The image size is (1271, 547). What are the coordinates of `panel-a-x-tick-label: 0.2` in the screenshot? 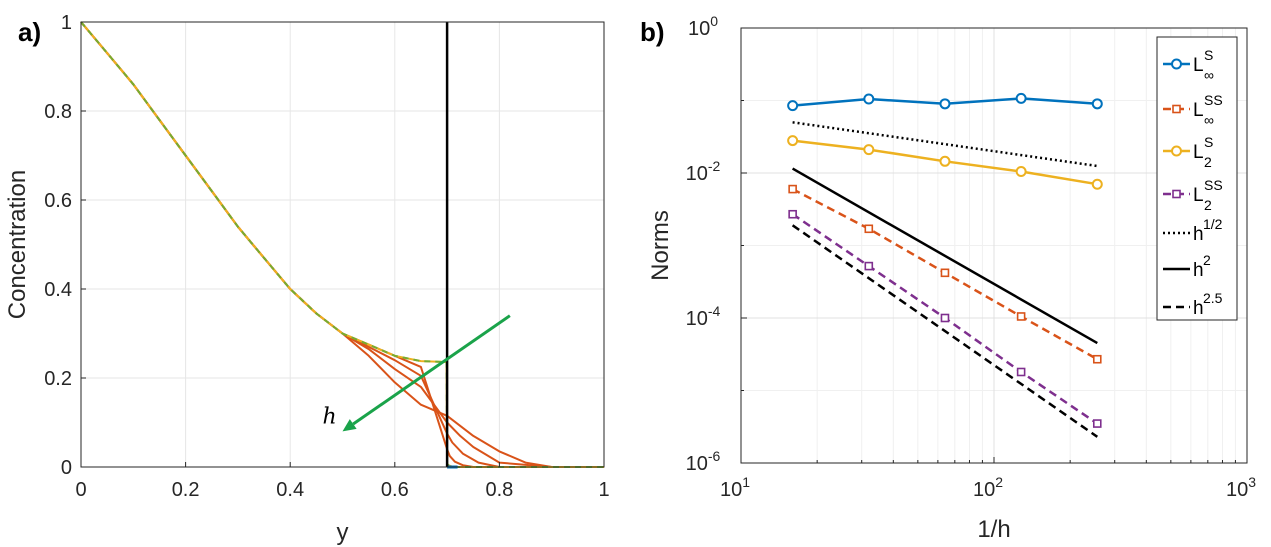 It's located at (186, 490).